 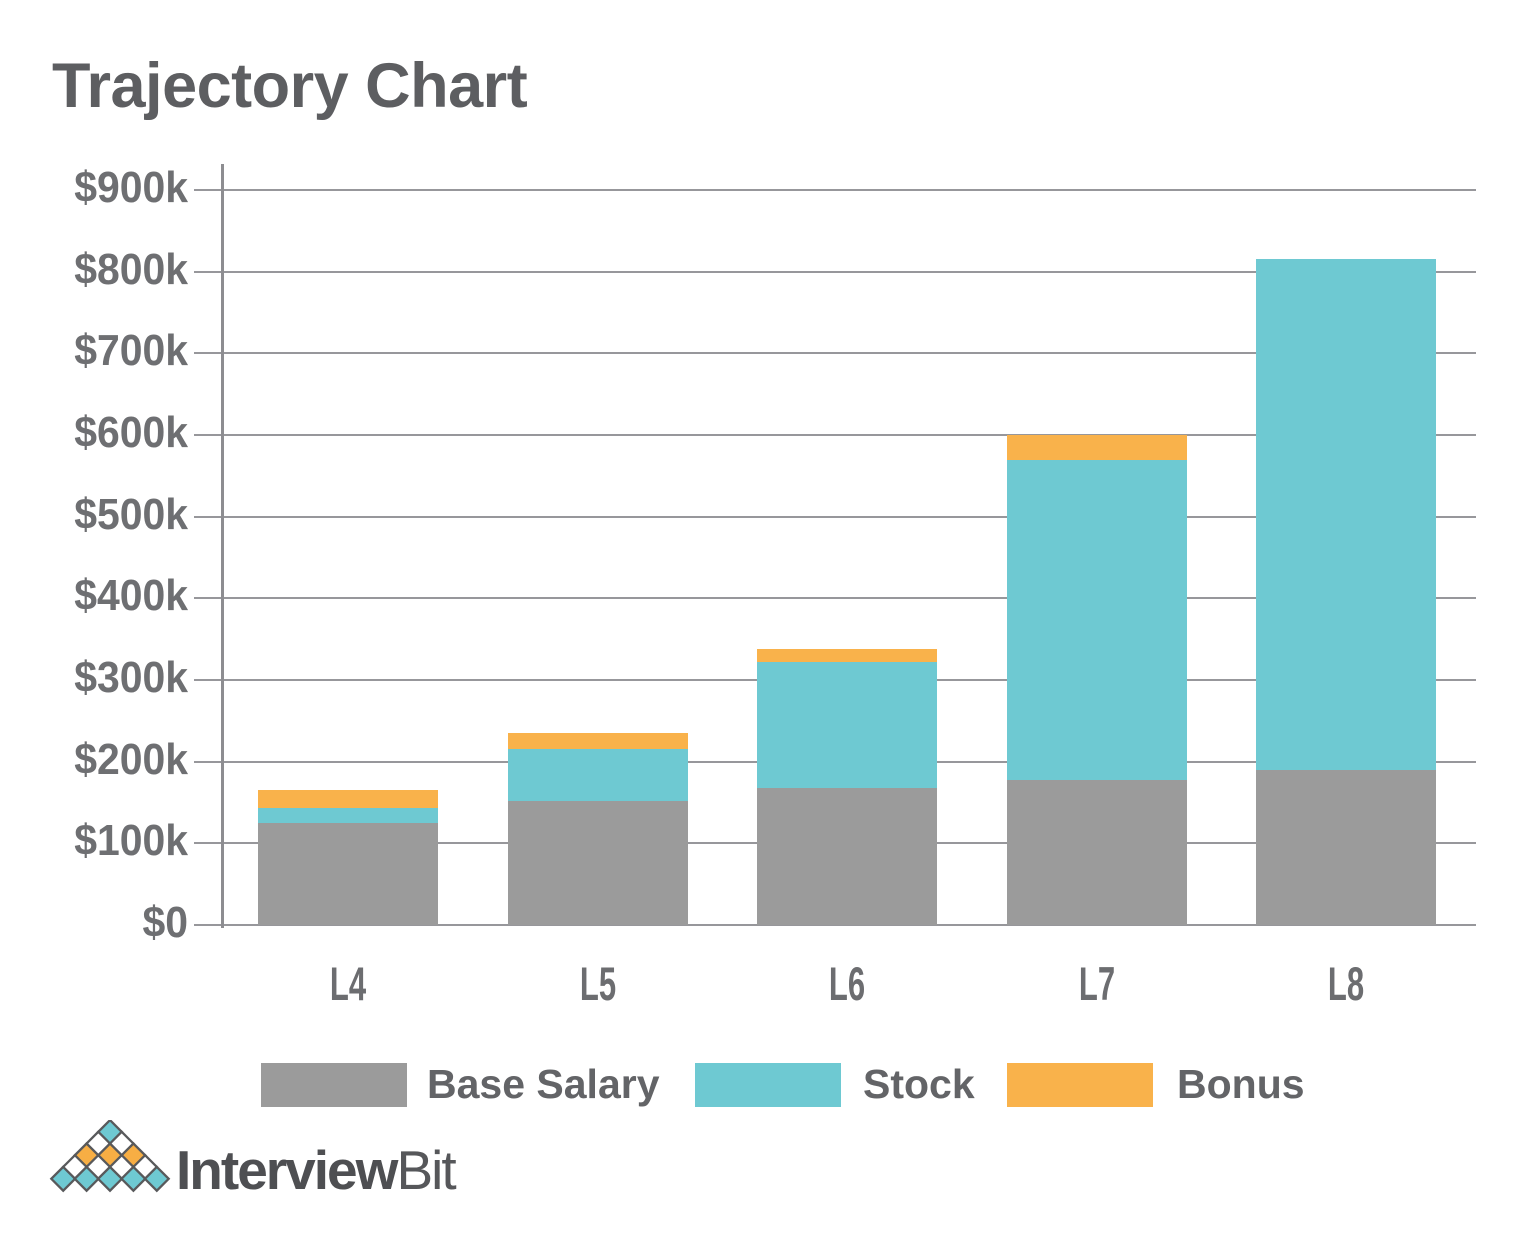 What do you see at coordinates (1096, 852) in the screenshot?
I see `bar-l7-segment-base-salary` at bounding box center [1096, 852].